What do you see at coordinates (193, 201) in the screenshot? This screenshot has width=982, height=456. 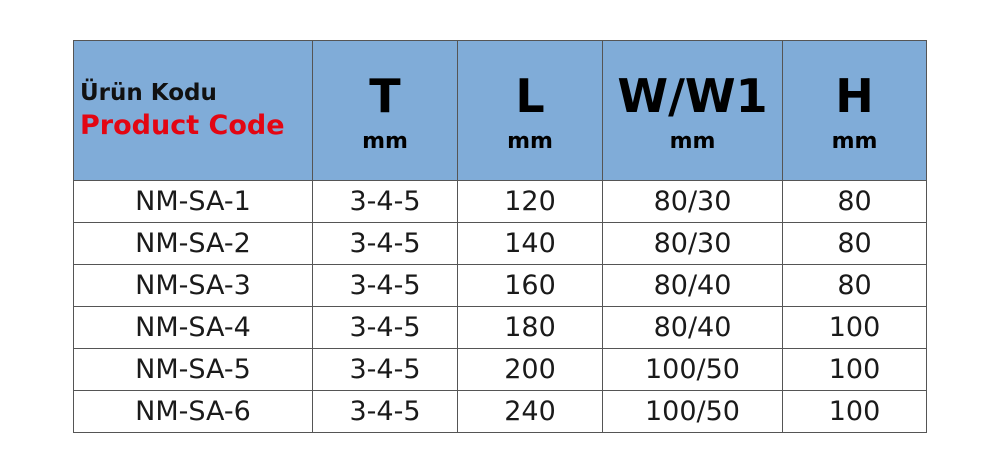 I see `cell-code: NM-SA-1` at bounding box center [193, 201].